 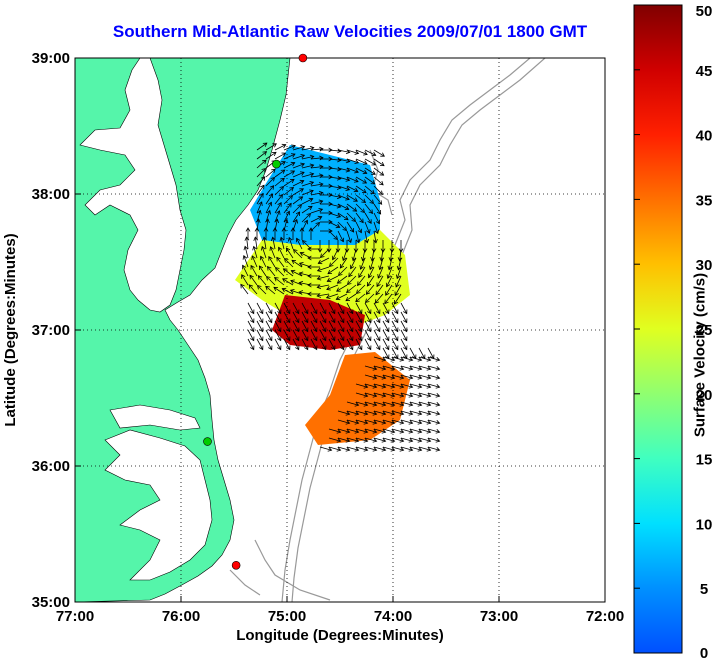 What do you see at coordinates (51, 602) in the screenshot?
I see `y-tick-label: 35:00` at bounding box center [51, 602].